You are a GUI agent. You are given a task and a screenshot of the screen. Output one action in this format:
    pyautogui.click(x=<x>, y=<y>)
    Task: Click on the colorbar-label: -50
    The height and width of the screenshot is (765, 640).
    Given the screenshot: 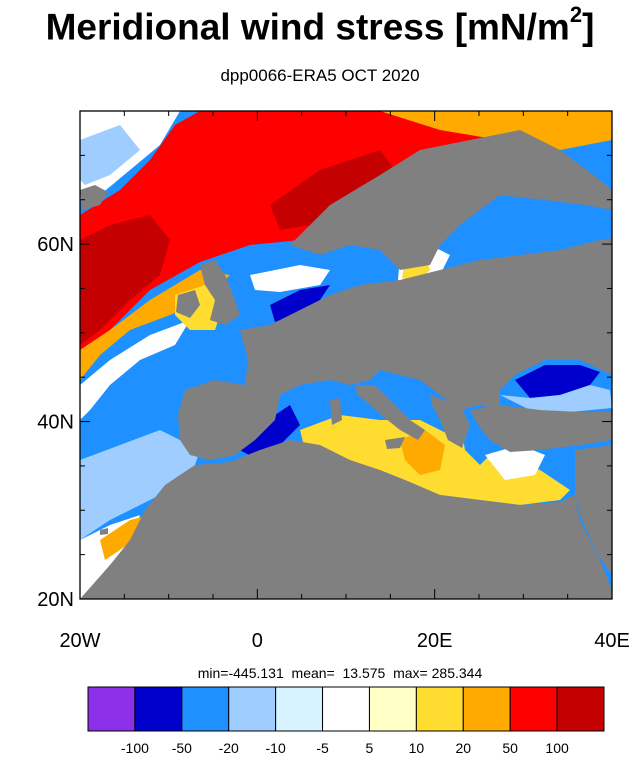 What is the action you would take?
    pyautogui.click(x=182, y=748)
    